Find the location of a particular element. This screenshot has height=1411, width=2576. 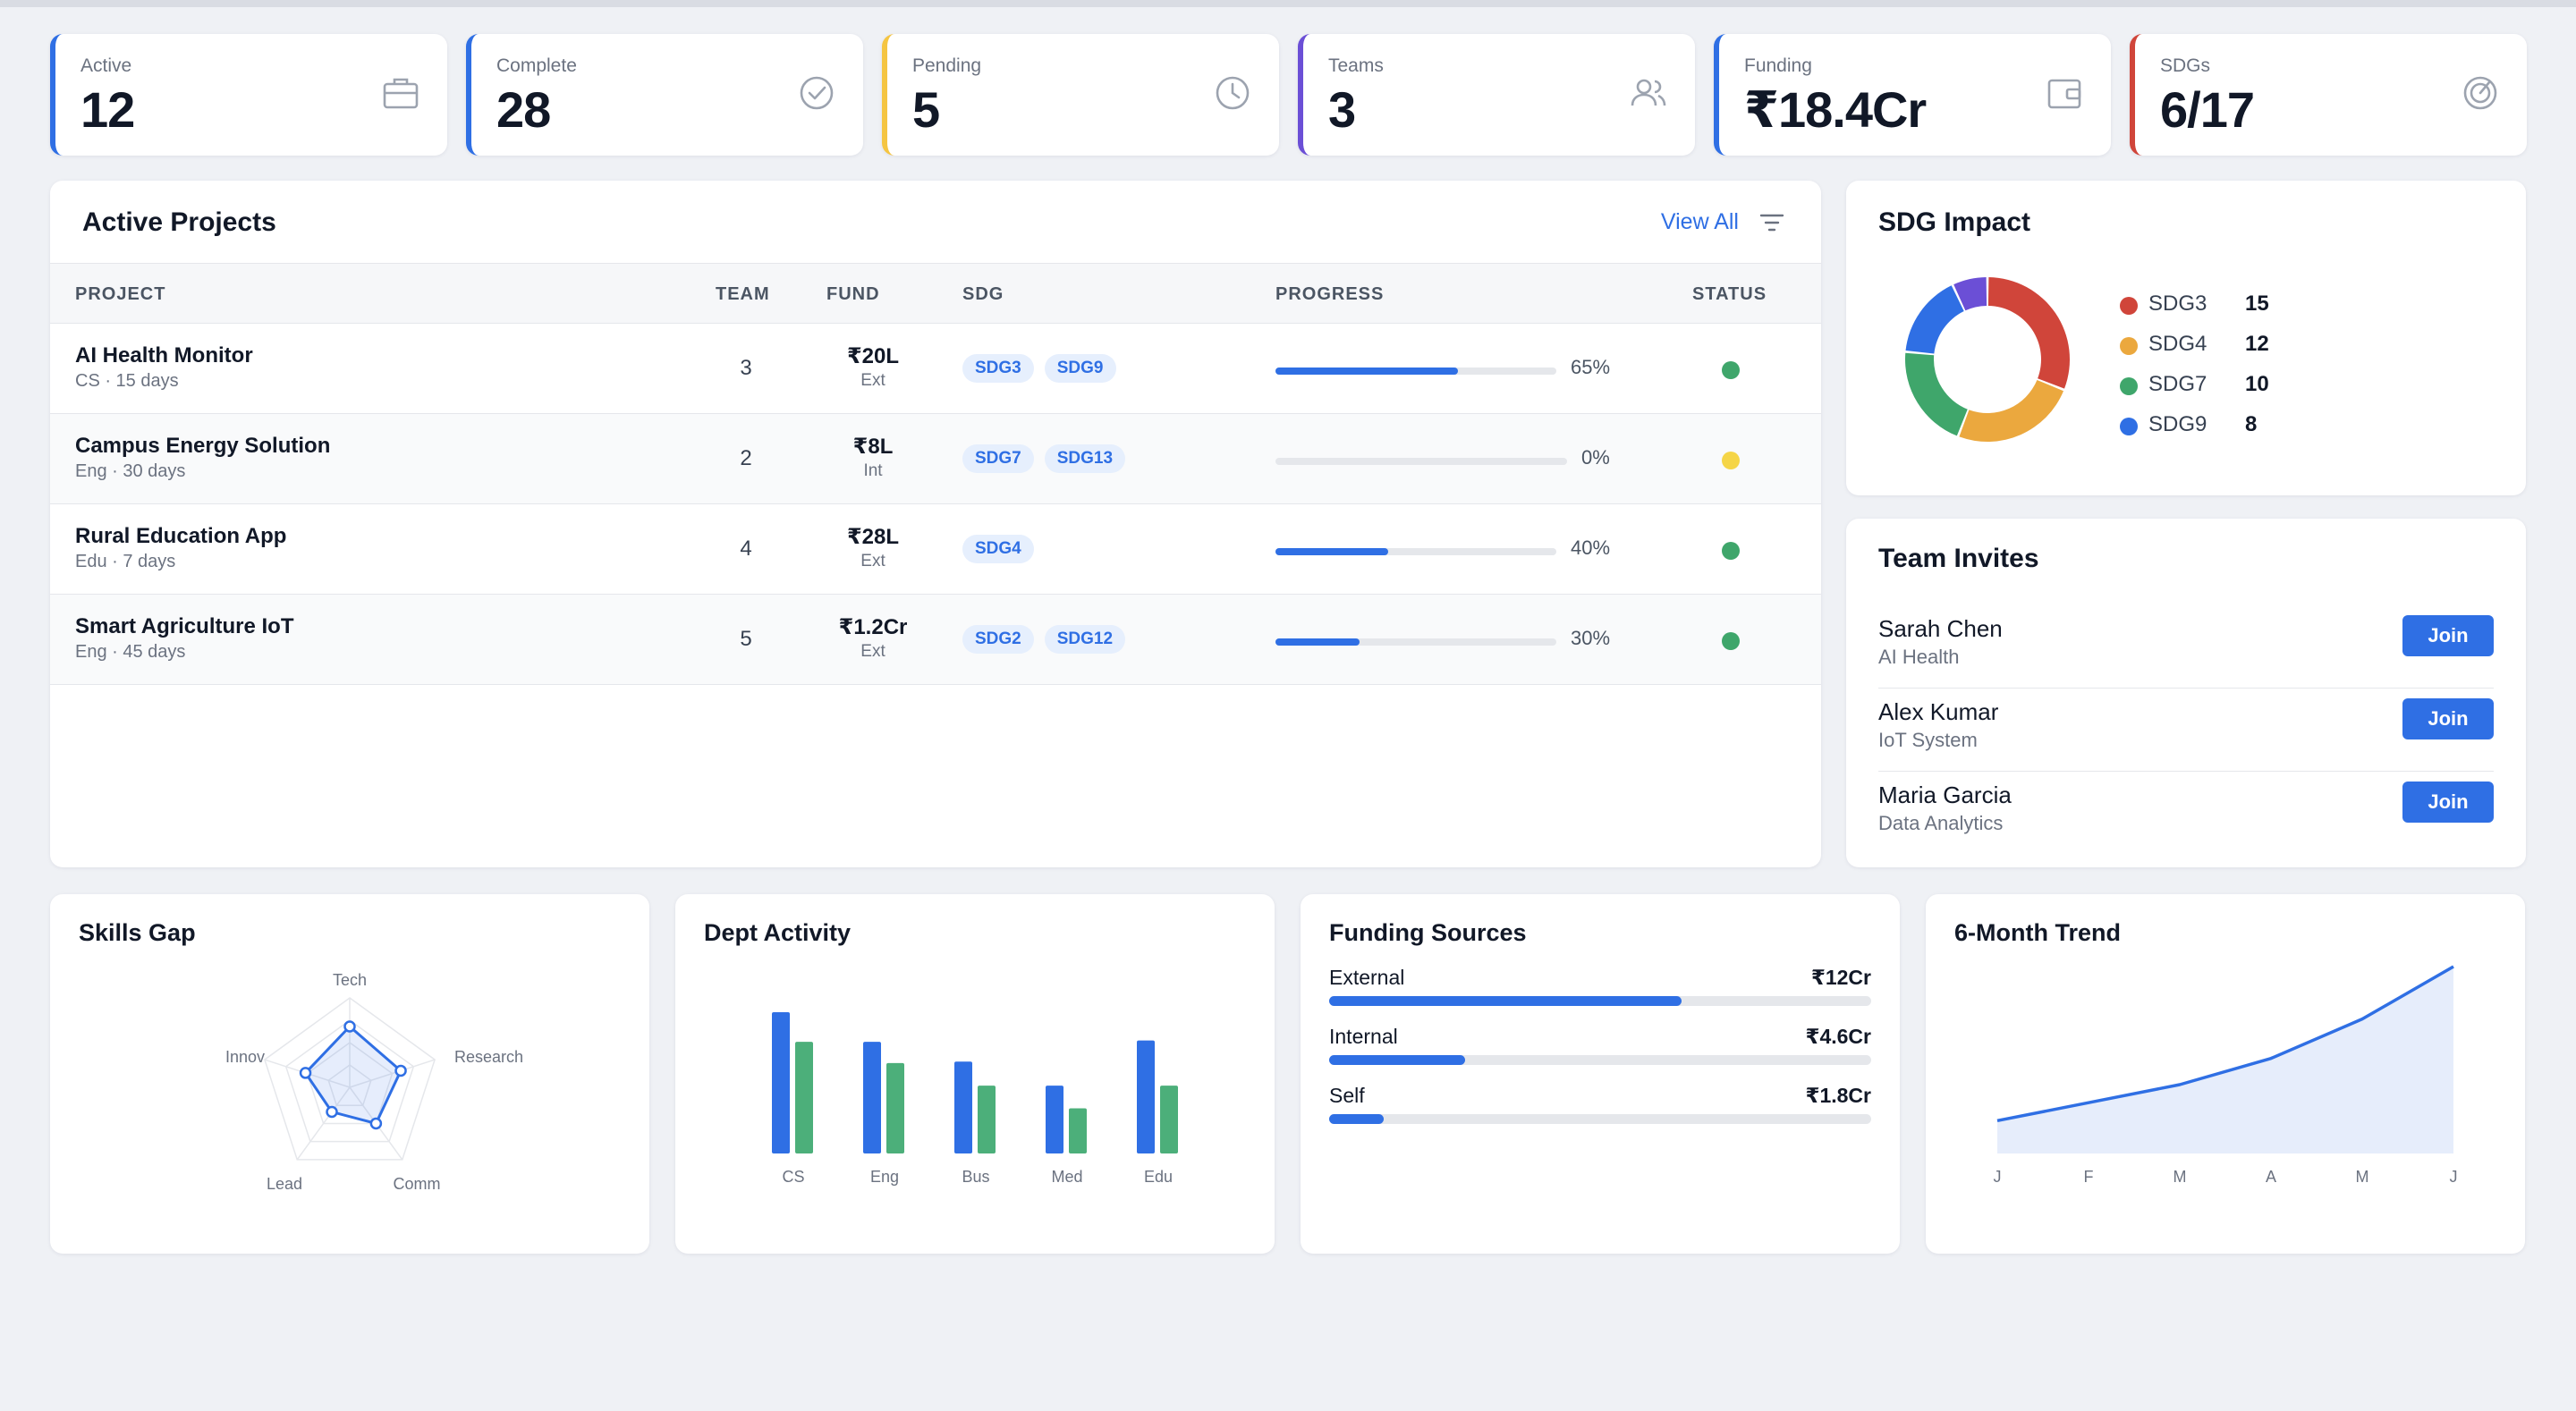

sdg-tags: SDG4 is located at coordinates (998, 549).